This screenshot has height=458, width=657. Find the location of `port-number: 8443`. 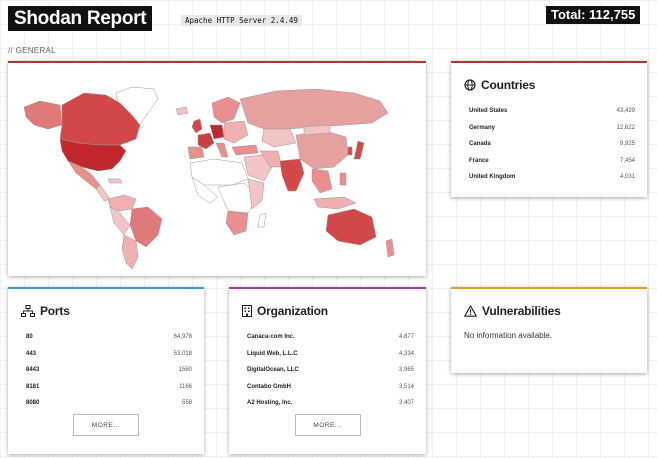

port-number: 8443 is located at coordinates (33, 370).